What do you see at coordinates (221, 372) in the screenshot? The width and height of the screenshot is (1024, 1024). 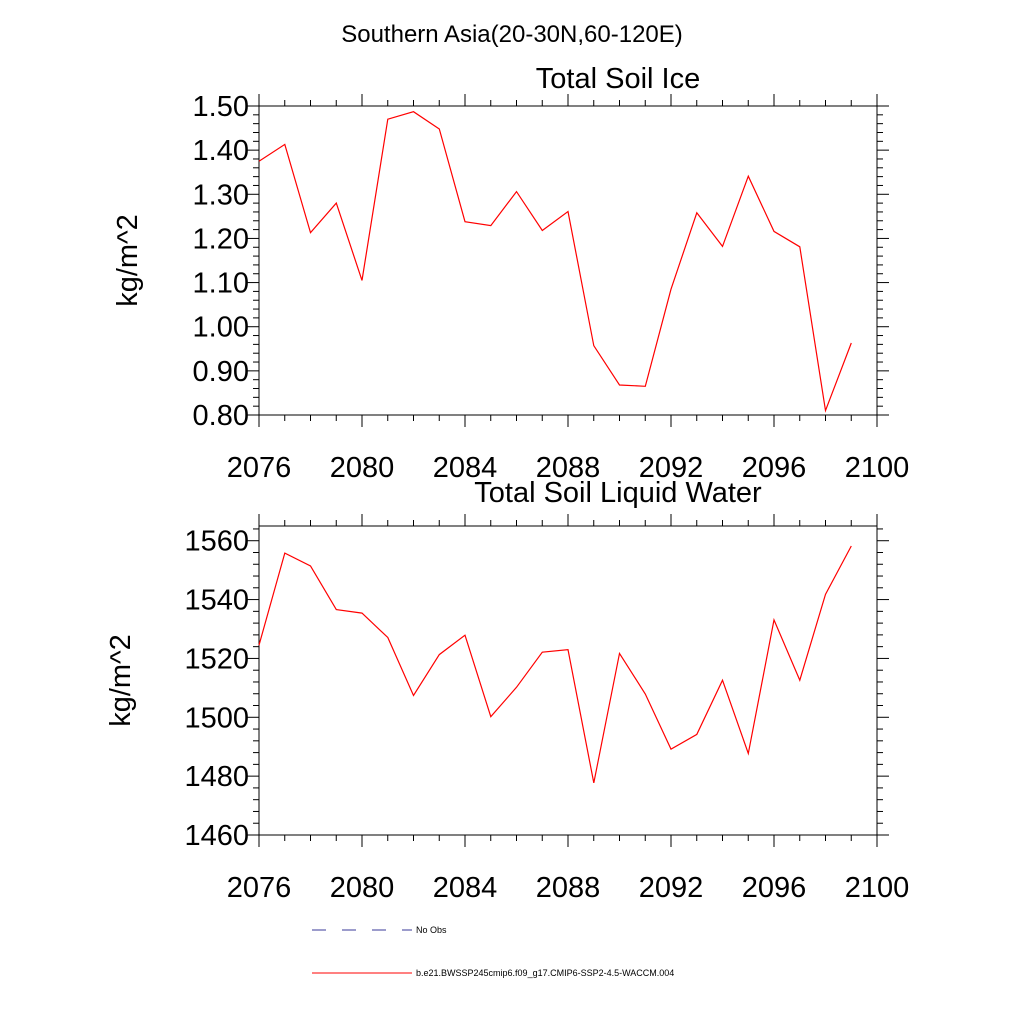 I see `y-tick-label: 0.90` at bounding box center [221, 372].